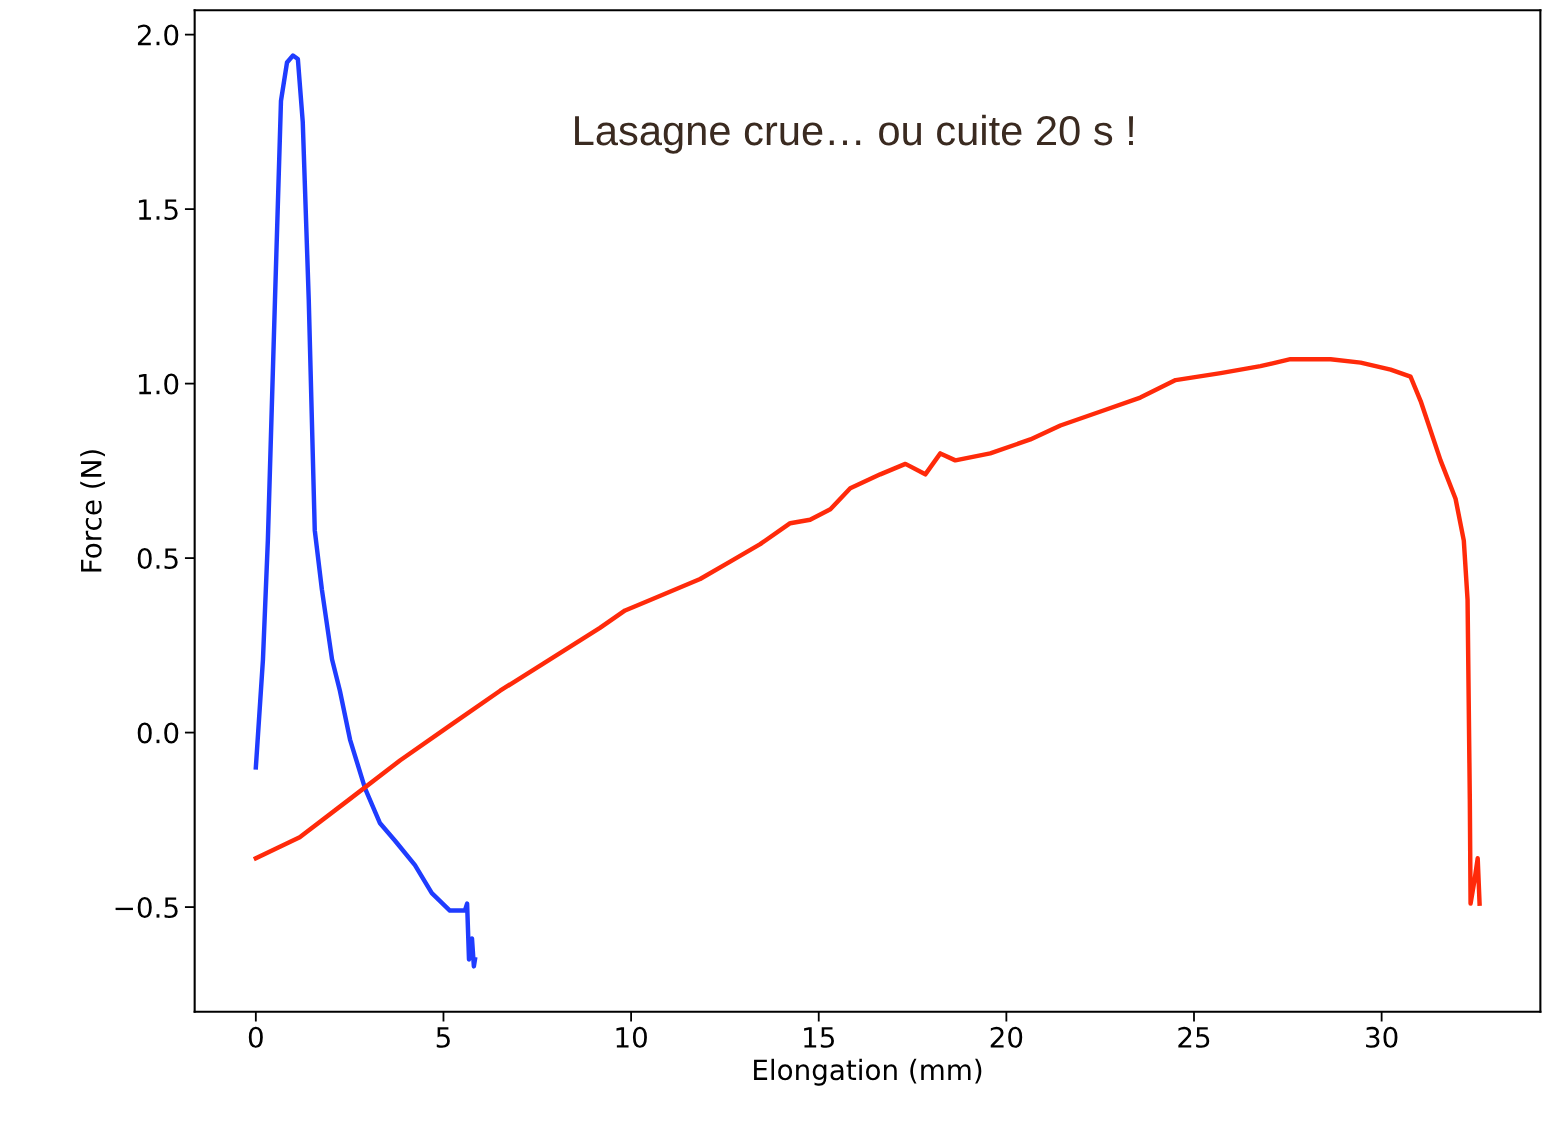 The image size is (1545, 1133). Describe the element at coordinates (631, 1037) in the screenshot. I see `x-tick-label: 10` at that location.